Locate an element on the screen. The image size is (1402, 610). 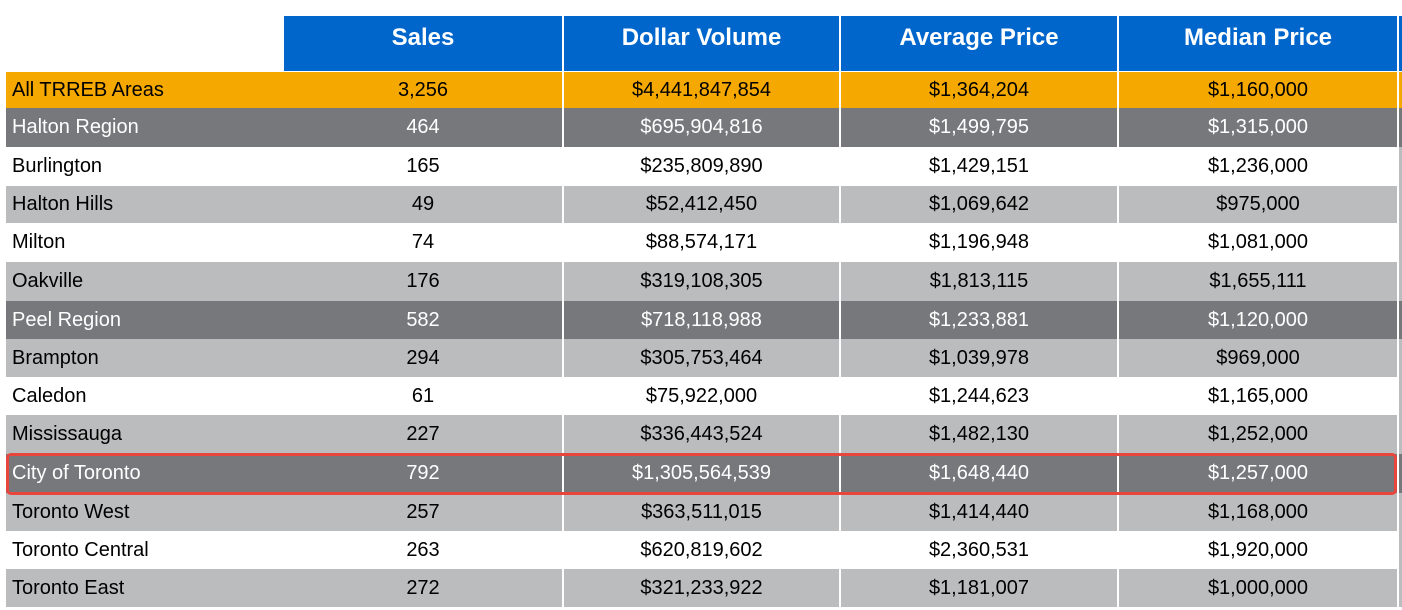
area-cell: Oakville is located at coordinates (145, 281).